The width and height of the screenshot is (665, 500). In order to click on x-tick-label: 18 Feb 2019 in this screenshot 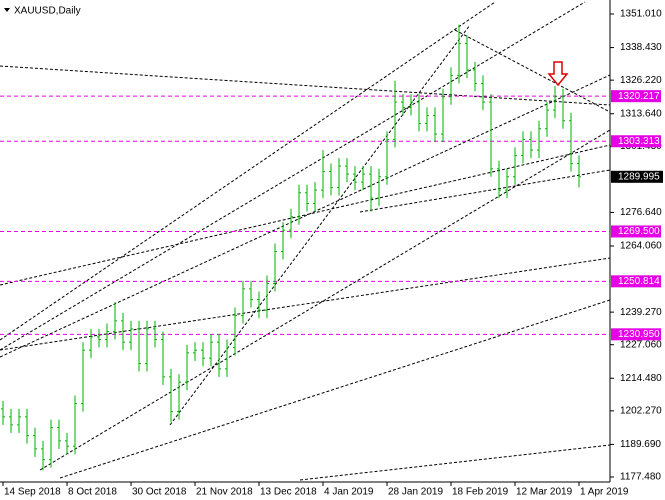, I will do `click(480, 492)`.